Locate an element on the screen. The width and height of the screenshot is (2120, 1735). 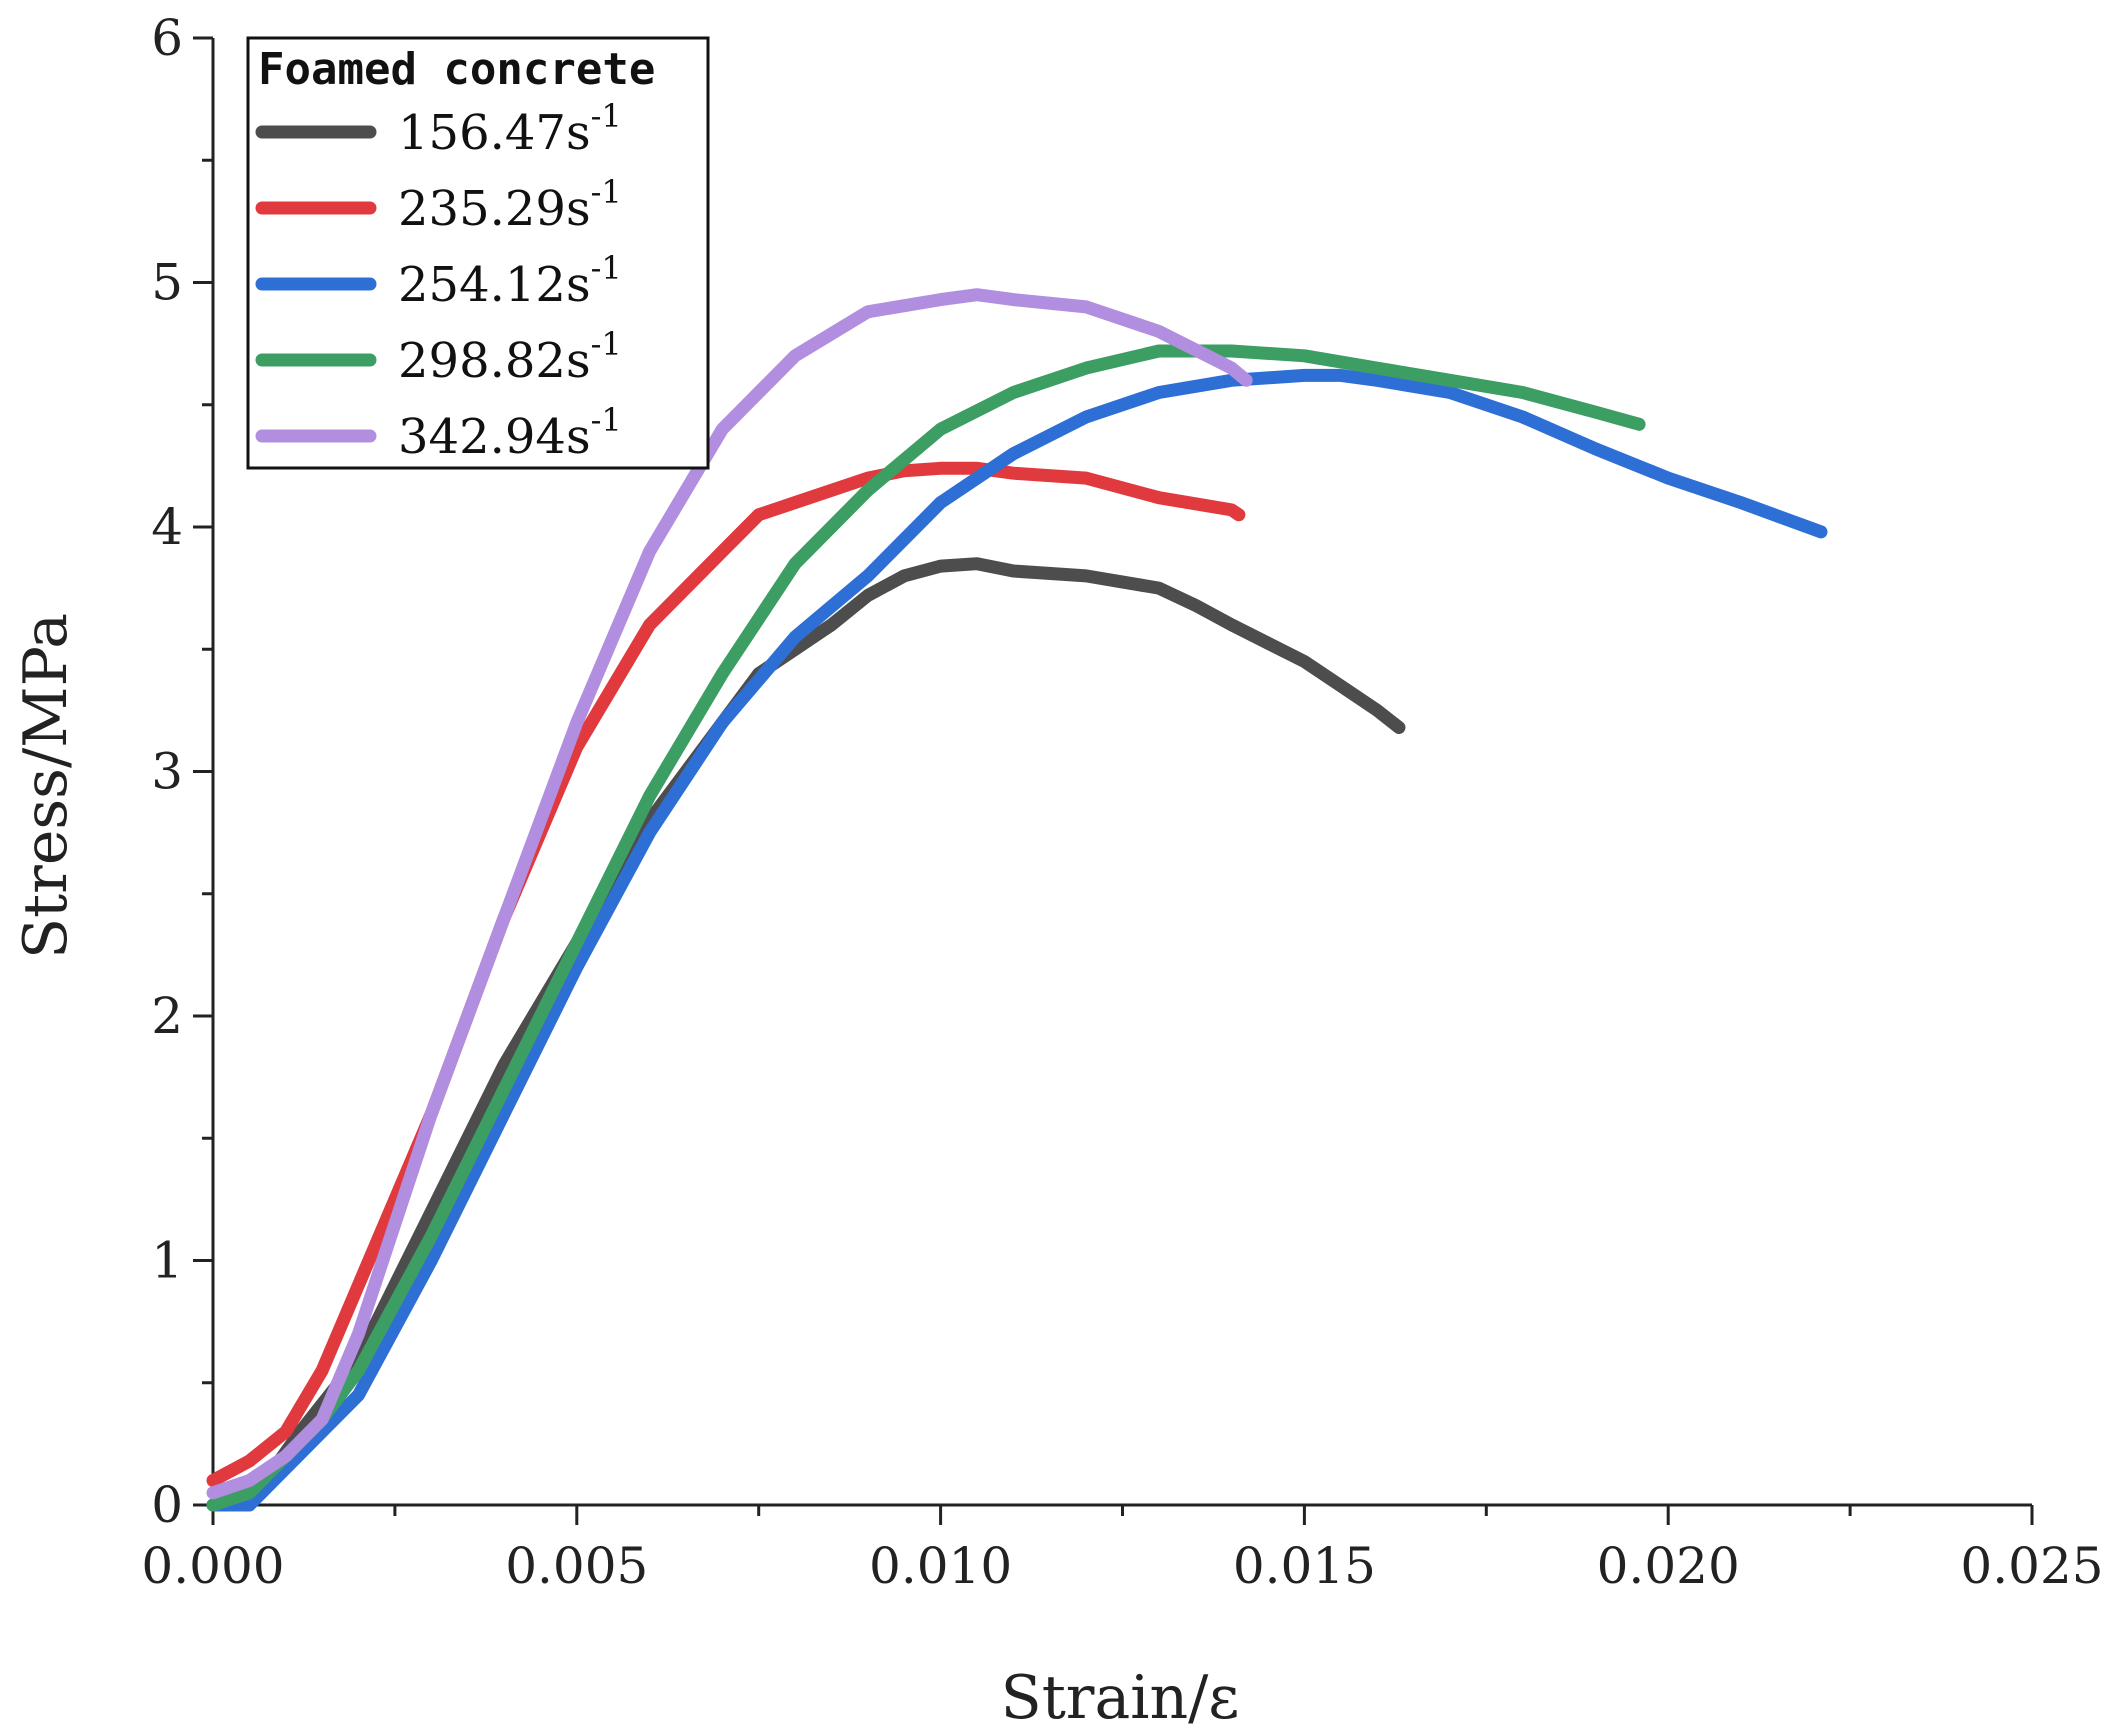
y-tick-label: 3 is located at coordinates (167, 772).